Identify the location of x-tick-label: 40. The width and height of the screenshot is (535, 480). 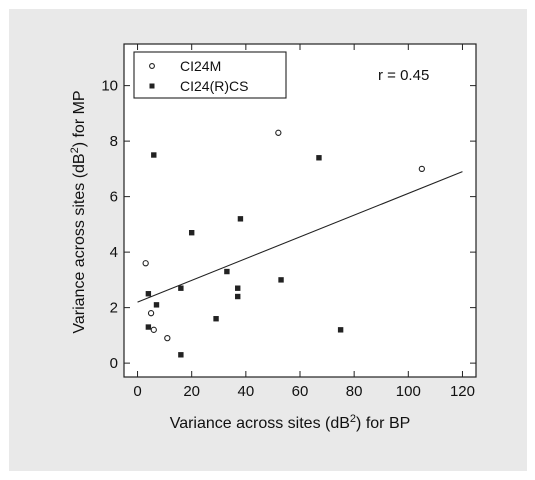
(246, 391).